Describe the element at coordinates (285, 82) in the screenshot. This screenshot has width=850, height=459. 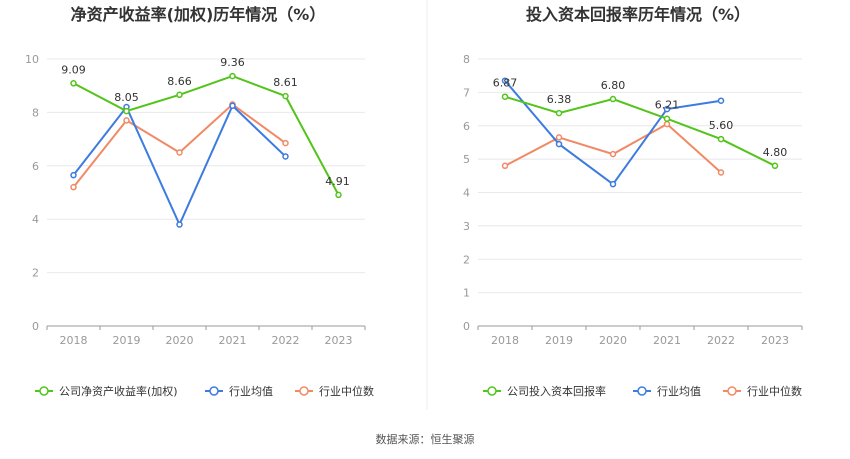
I see `company-data-label: 8.61` at that location.